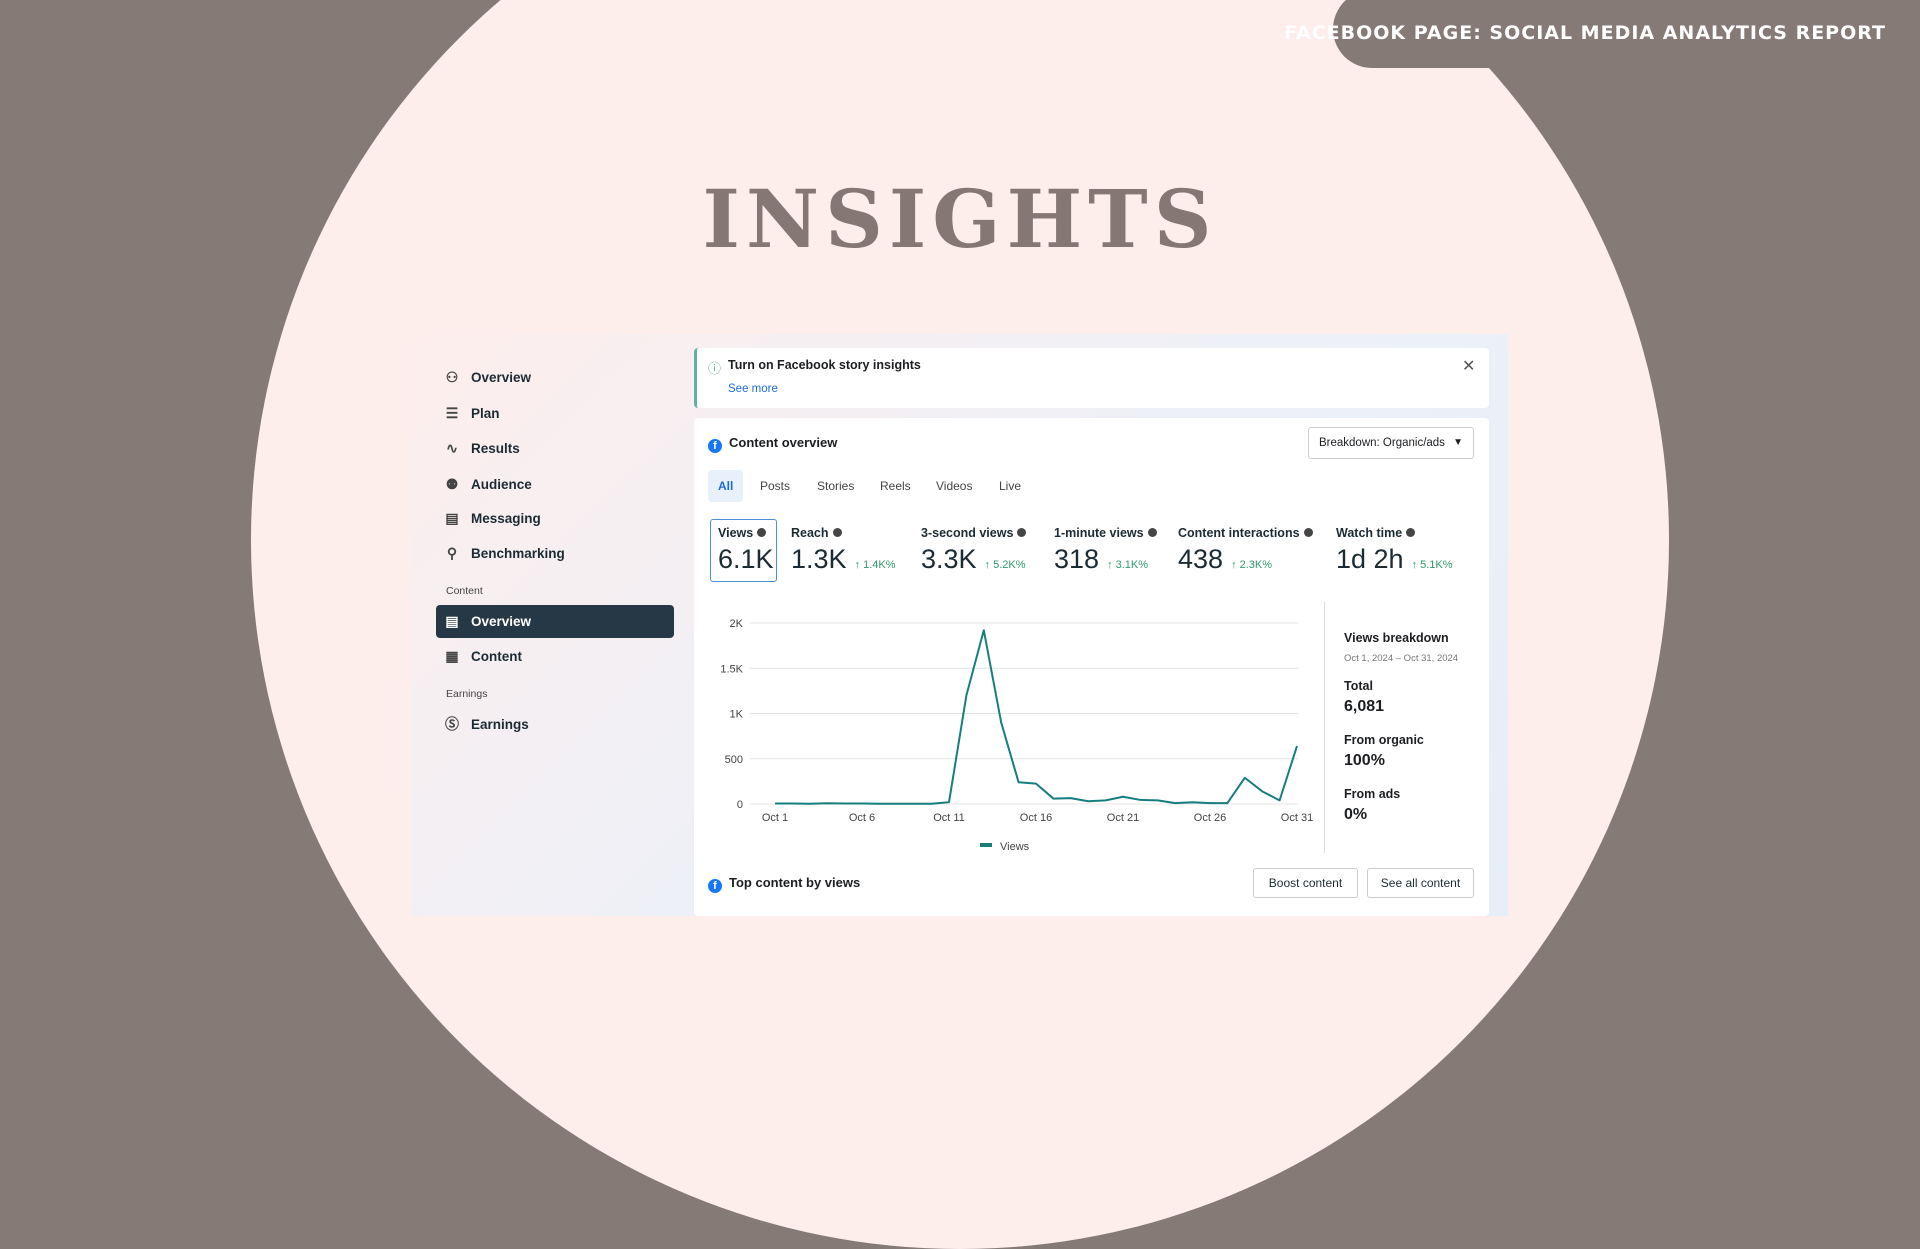 Image resolution: width=1920 pixels, height=1249 pixels. Describe the element at coordinates (1401, 658) in the screenshot. I see `views-breakdown-range: Oct 1, 2024 – Oct 31, 2024` at that location.